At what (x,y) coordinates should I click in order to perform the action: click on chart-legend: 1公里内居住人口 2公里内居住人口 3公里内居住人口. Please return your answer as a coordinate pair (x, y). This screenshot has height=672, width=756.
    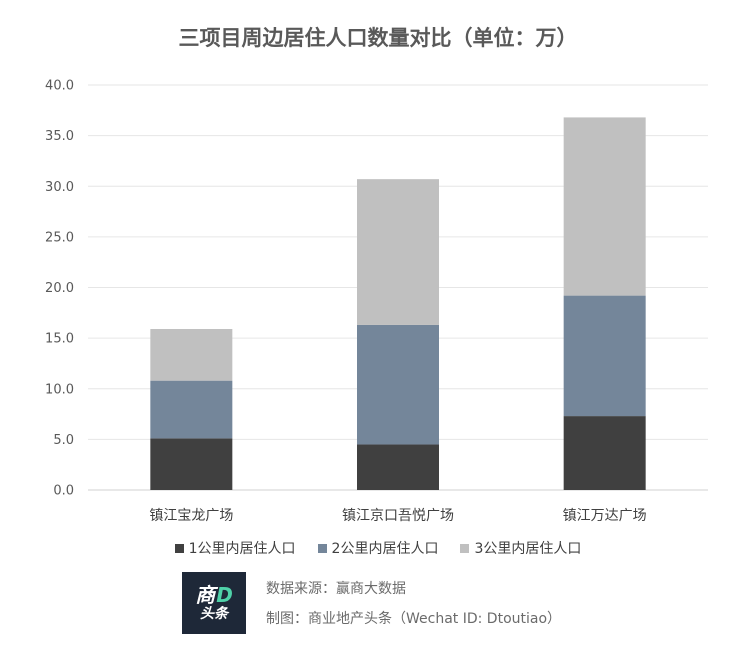
    Looking at the image, I should click on (378, 548).